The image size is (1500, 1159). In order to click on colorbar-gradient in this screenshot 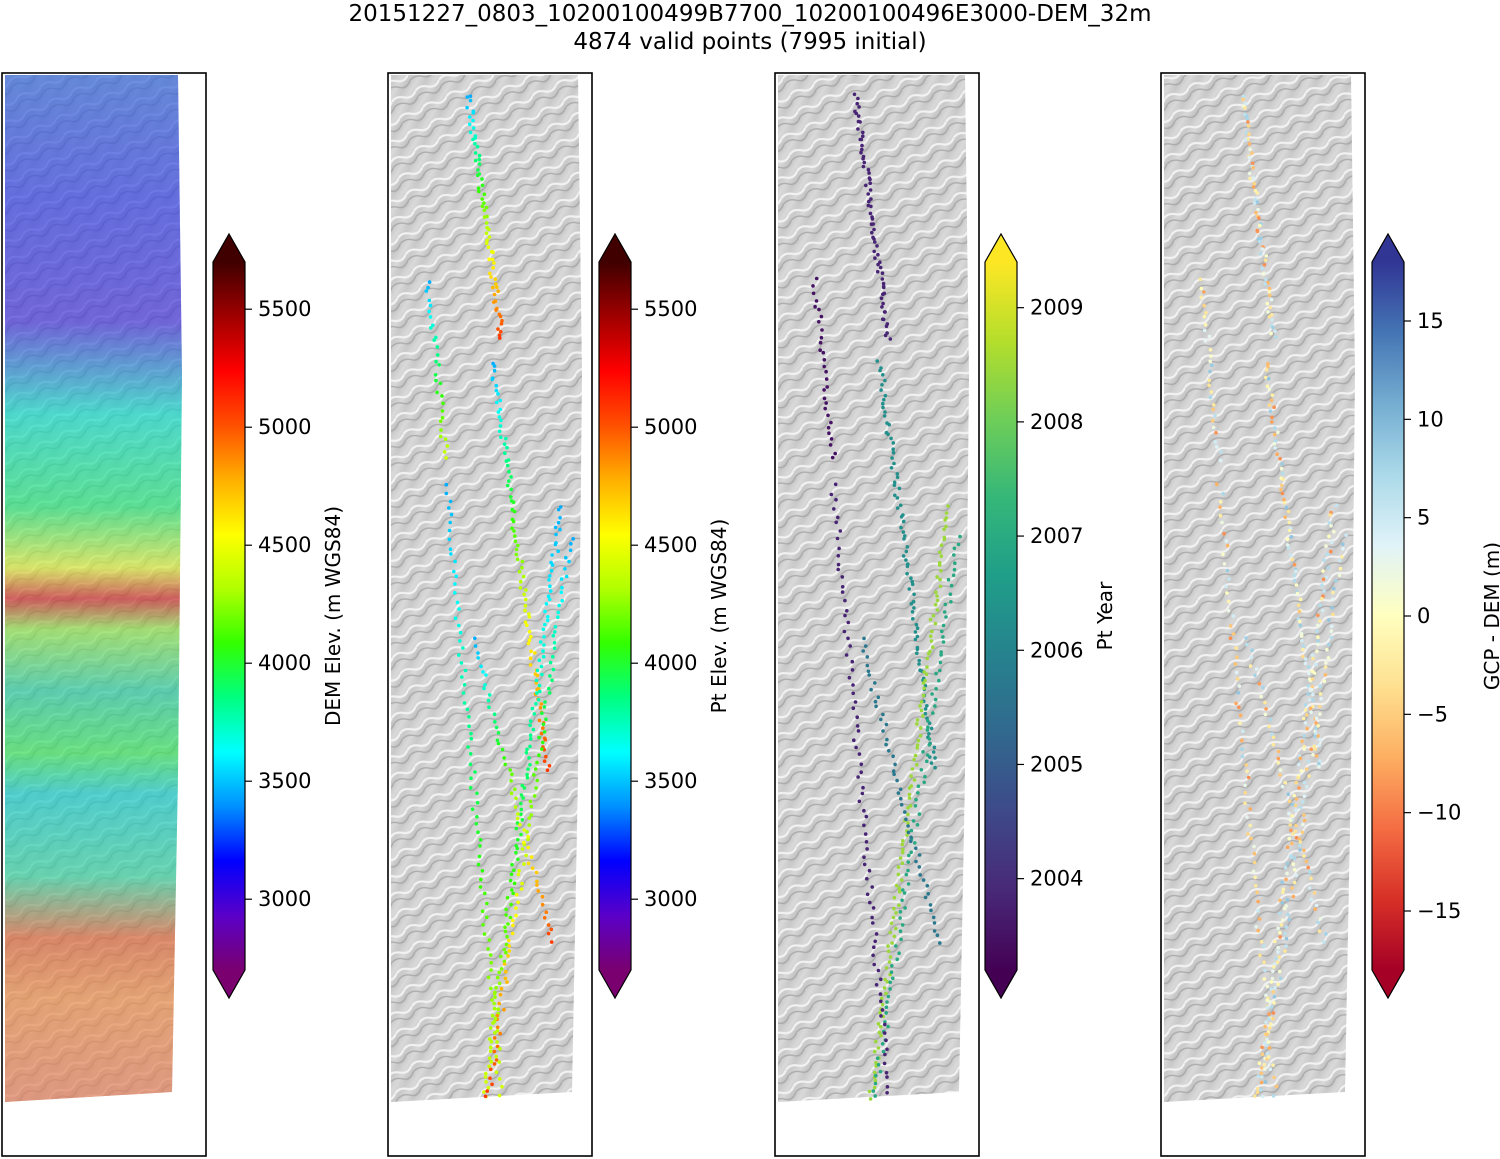, I will do `click(1001, 616)`.